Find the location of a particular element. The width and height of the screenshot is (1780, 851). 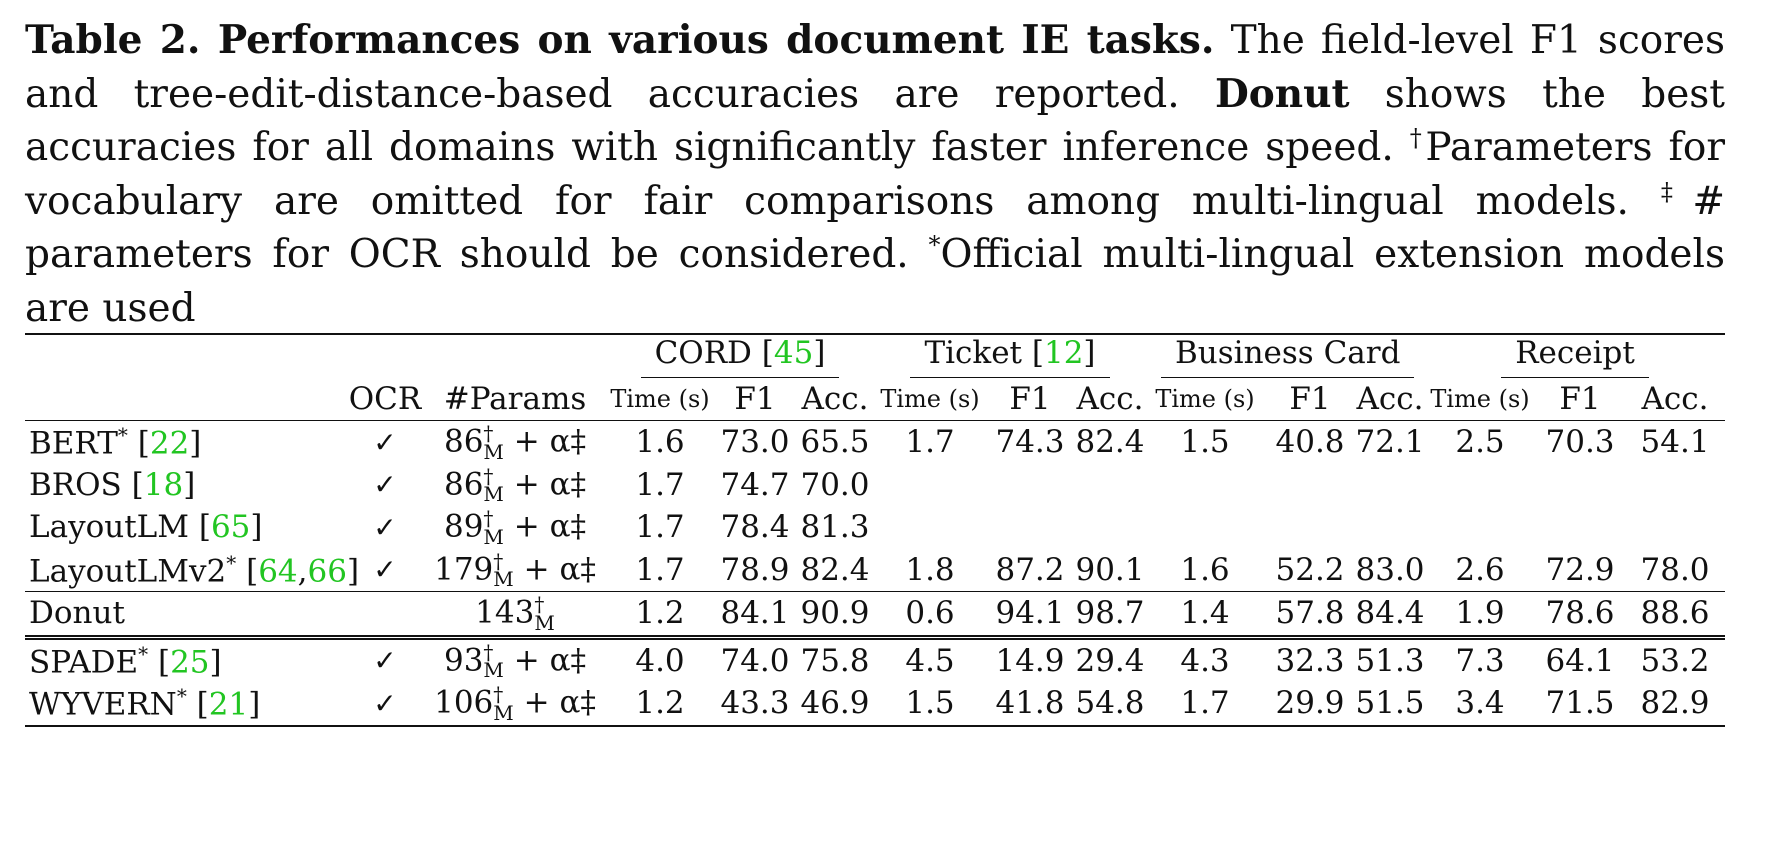

metric-cell: 82.9 is located at coordinates (1675, 703).